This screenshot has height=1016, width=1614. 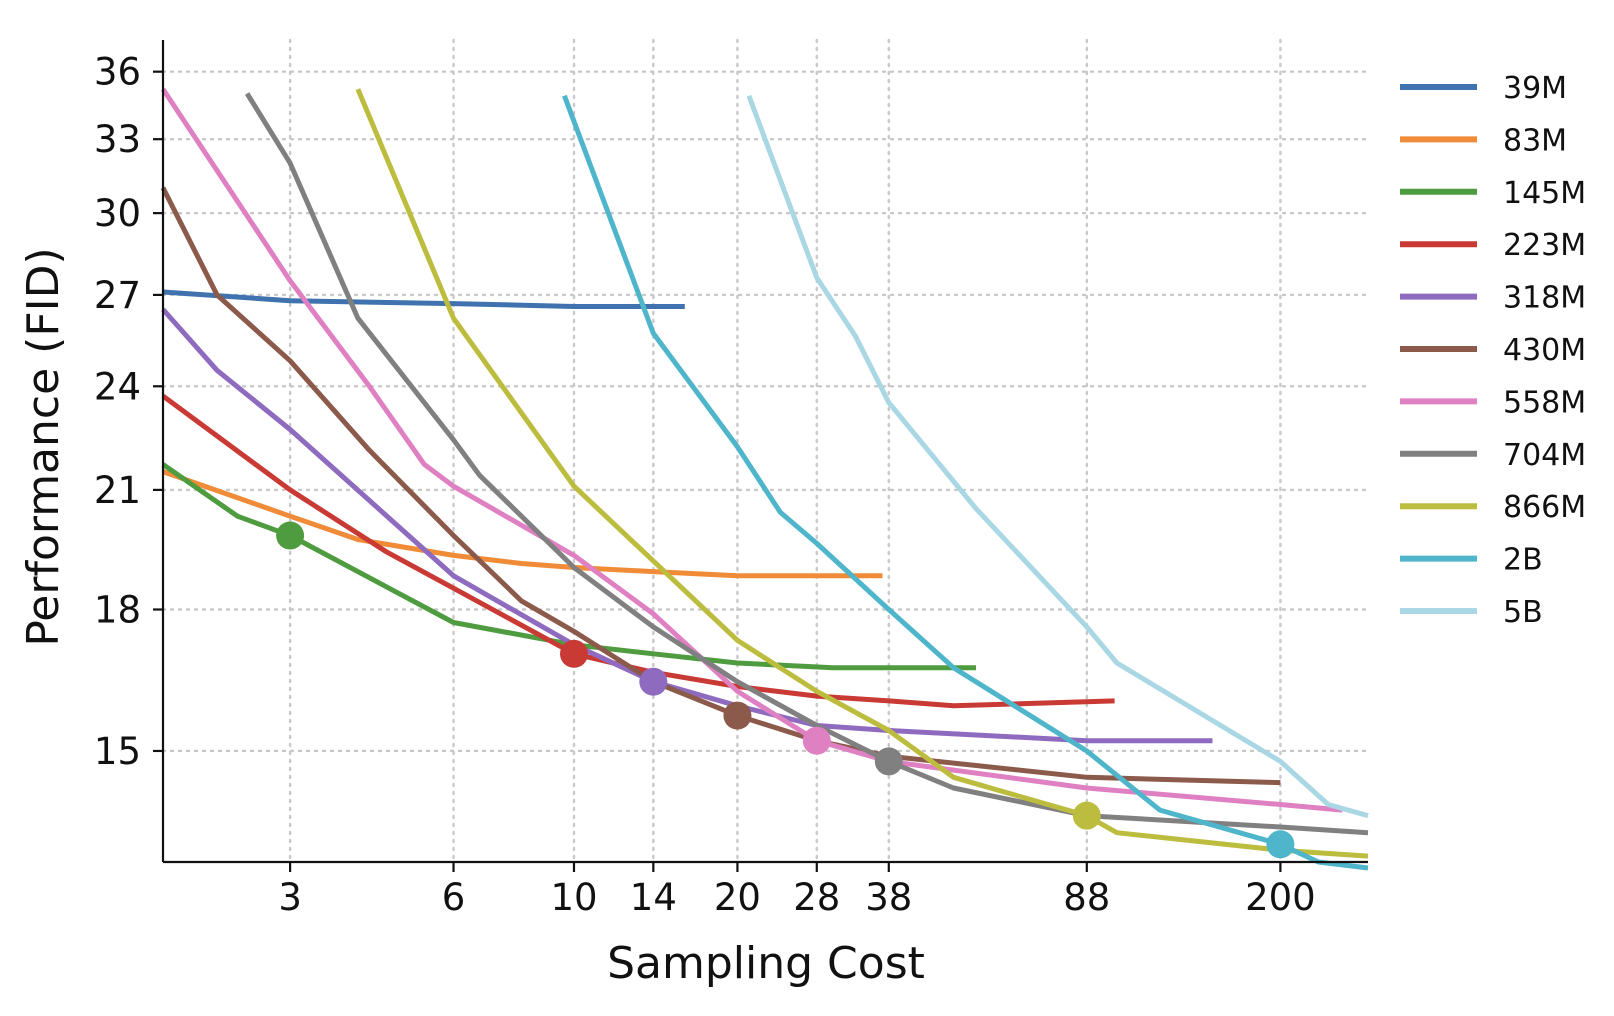 I want to click on optimal-point-558M, so click(x=816, y=740).